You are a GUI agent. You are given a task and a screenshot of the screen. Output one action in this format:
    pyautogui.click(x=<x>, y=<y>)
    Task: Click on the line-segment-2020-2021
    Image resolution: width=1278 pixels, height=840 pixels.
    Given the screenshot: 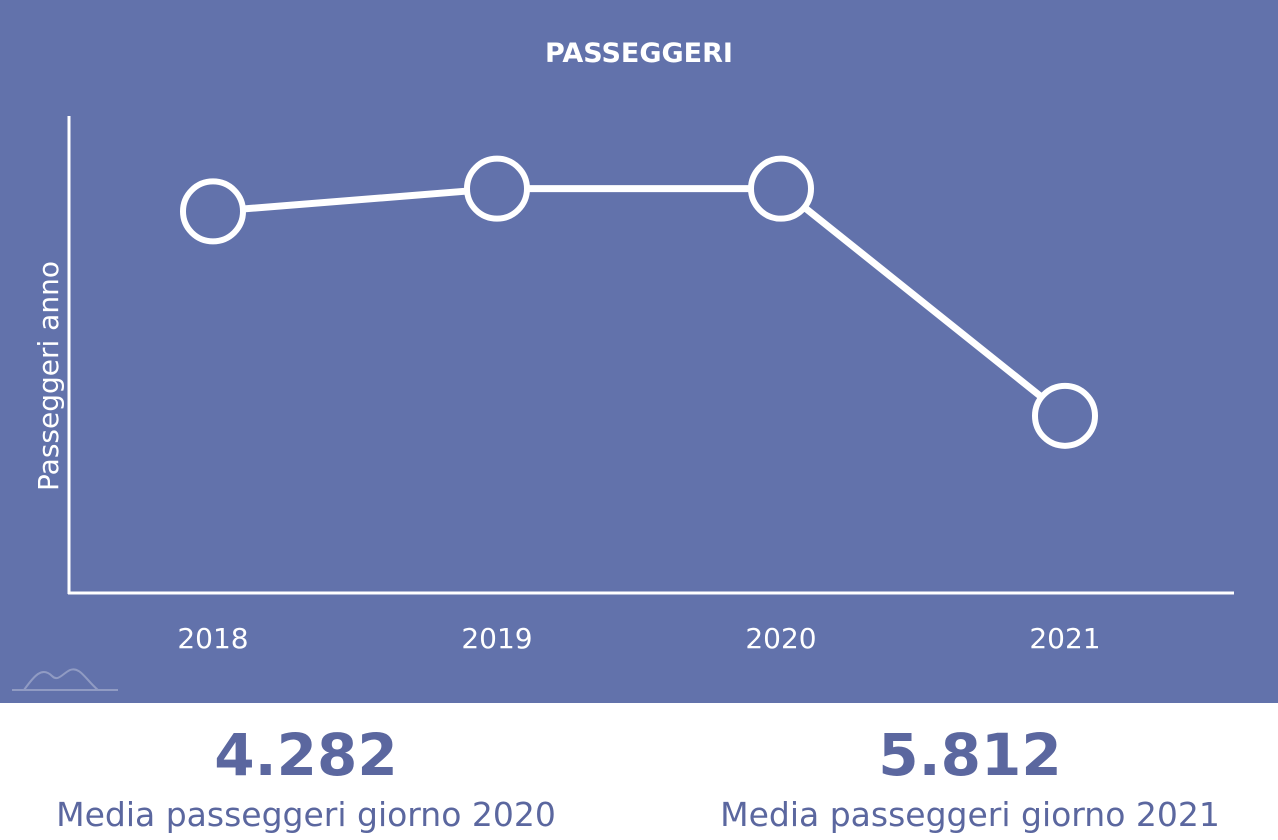 What is the action you would take?
    pyautogui.click(x=923, y=302)
    